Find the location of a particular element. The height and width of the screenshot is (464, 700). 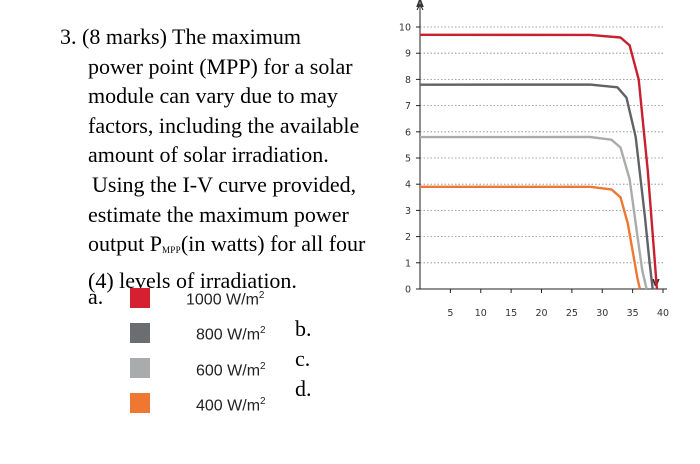

y-tick-label: 8 is located at coordinates (408, 80).